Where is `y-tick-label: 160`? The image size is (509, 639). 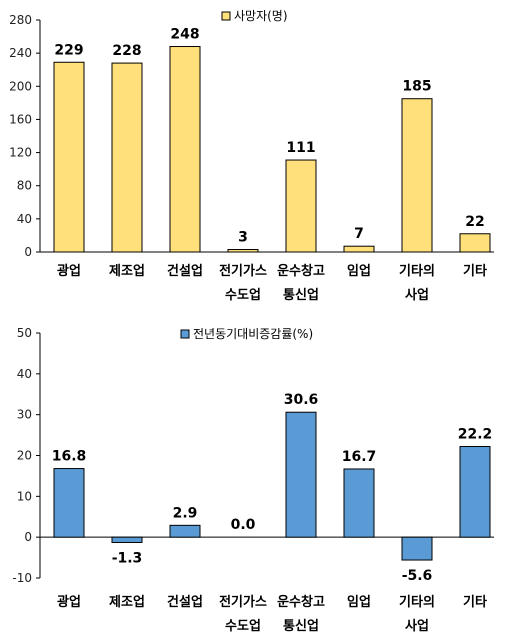 y-tick-label: 160 is located at coordinates (20, 119).